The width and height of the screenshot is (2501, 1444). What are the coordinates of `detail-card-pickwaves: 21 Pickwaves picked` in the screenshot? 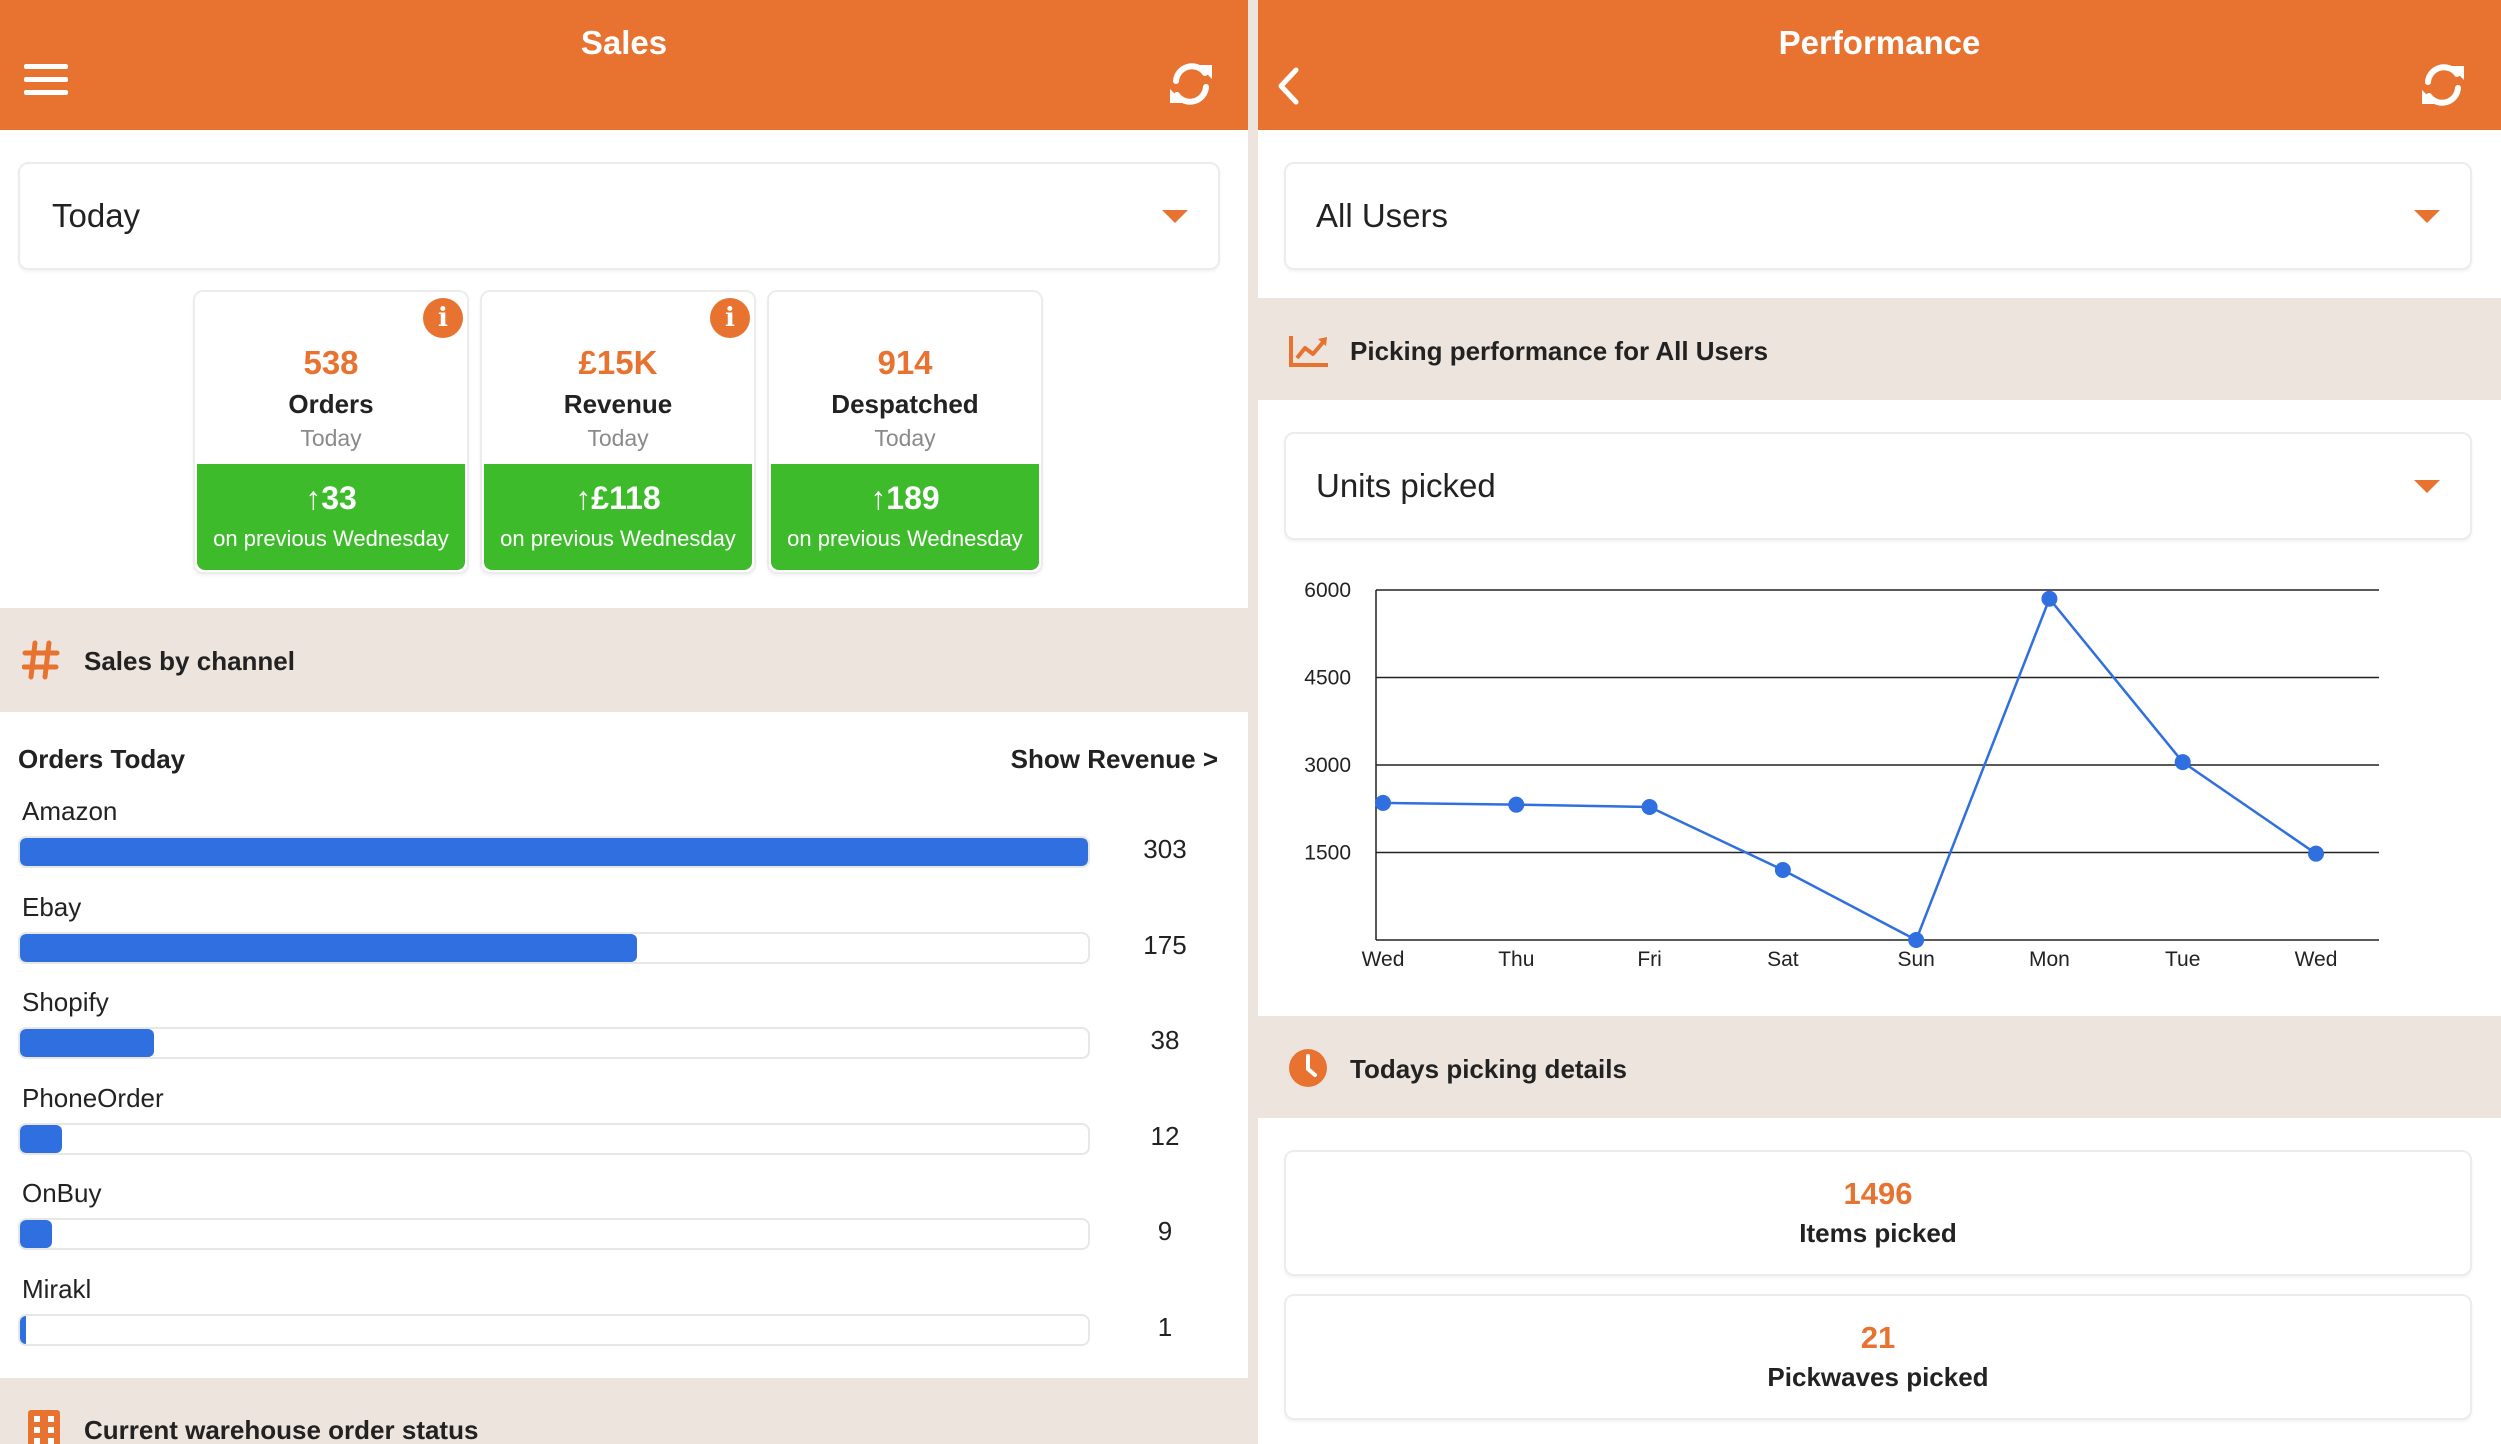 It's located at (1878, 1357).